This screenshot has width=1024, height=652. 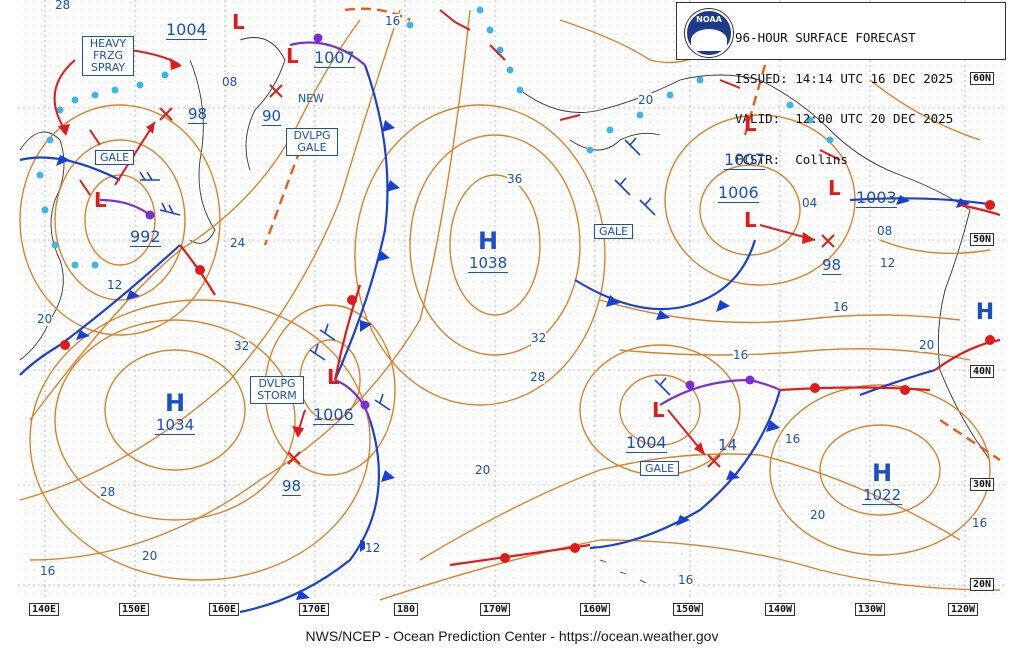 What do you see at coordinates (238, 243) in the screenshot?
I see `isobar-label: 24` at bounding box center [238, 243].